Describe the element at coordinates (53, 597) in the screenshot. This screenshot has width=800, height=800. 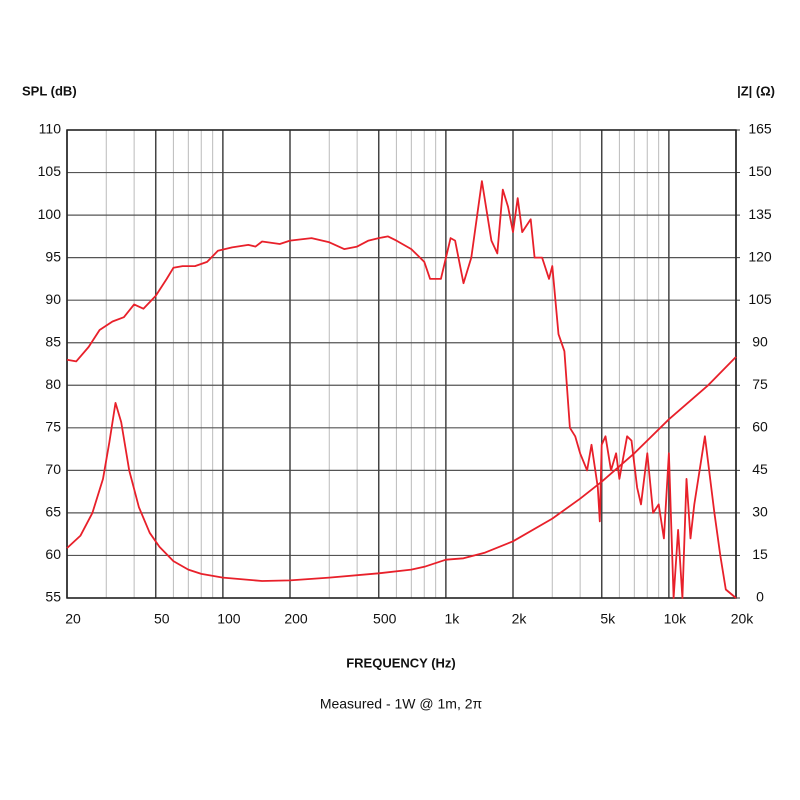
I see `y-tick-label: 55` at that location.